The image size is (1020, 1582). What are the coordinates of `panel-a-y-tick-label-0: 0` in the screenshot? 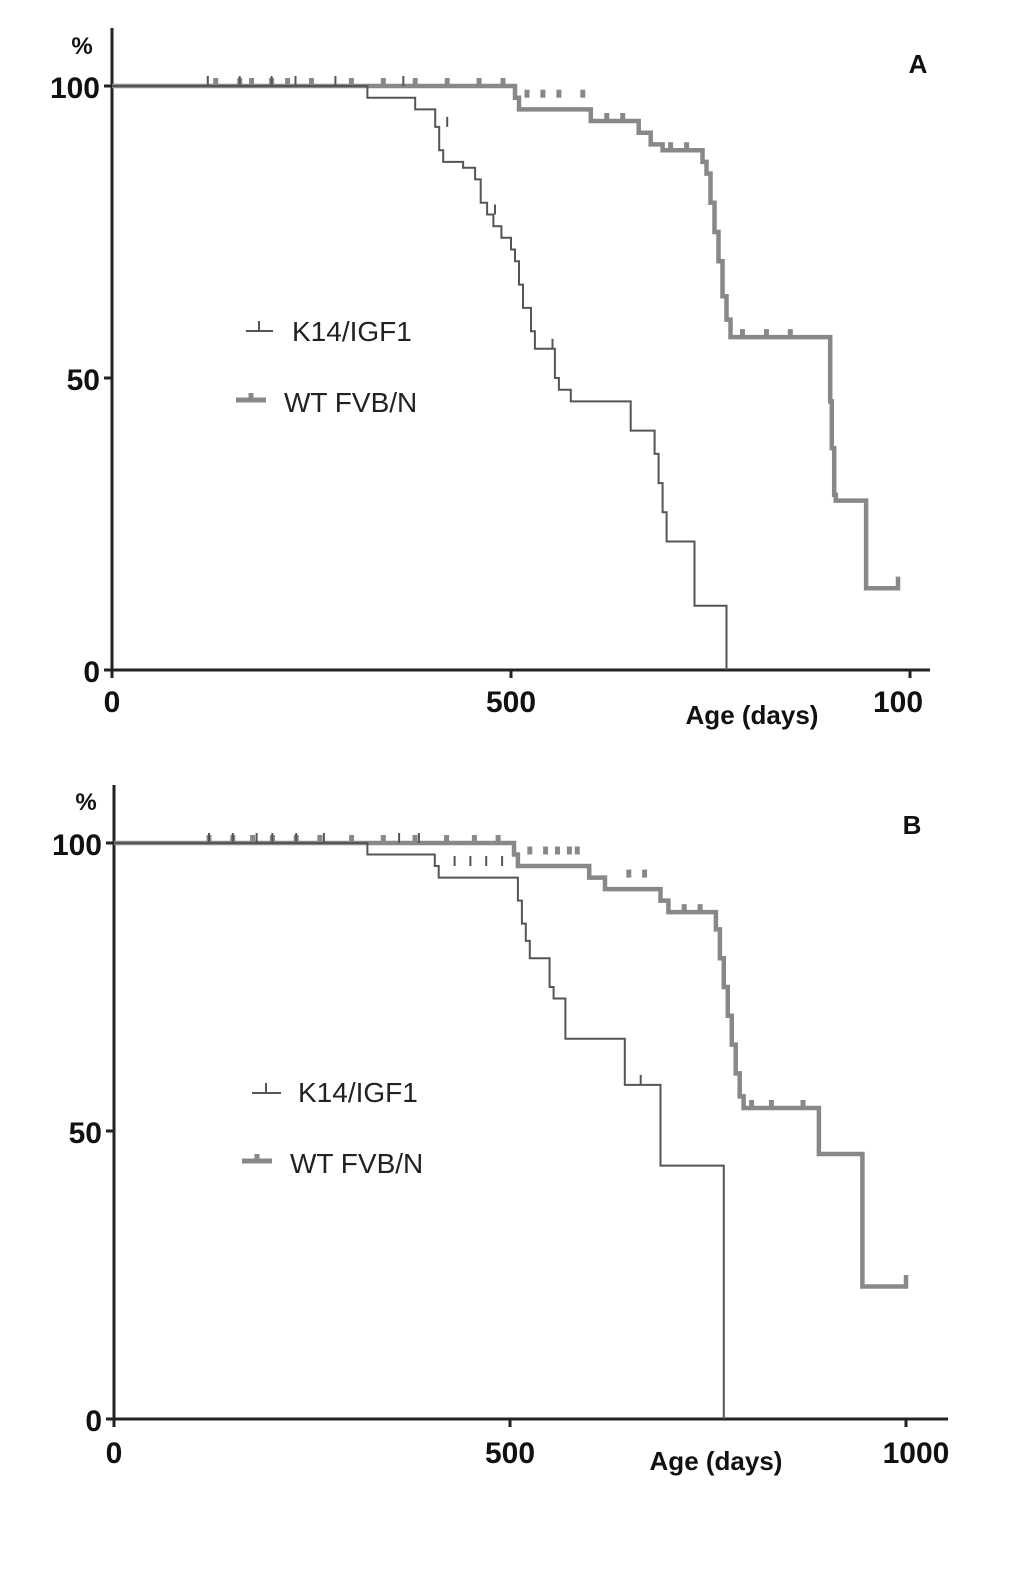 It's located at (91, 672).